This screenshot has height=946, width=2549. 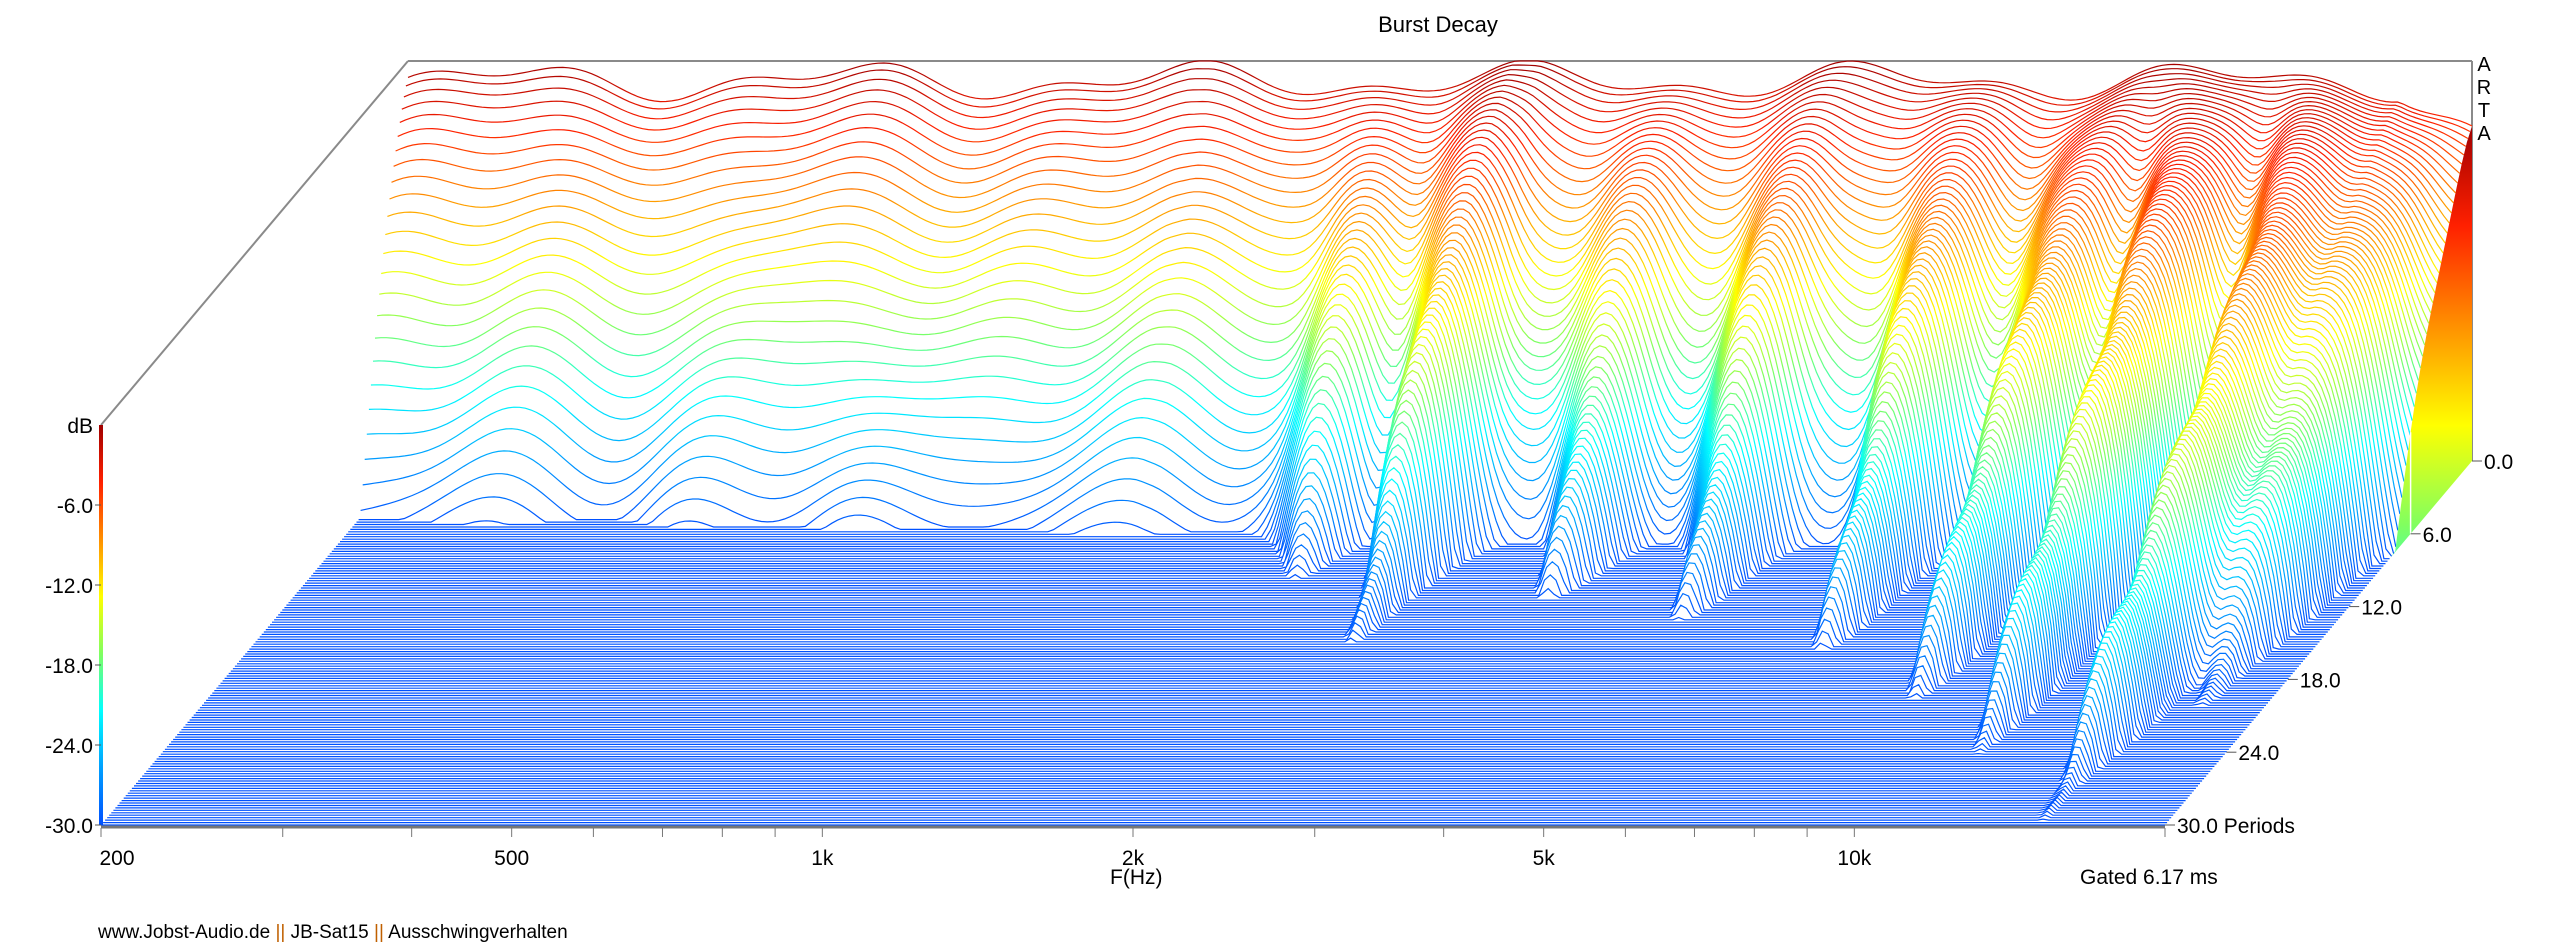 What do you see at coordinates (329, 932) in the screenshot?
I see `footer-model: JB-Sat15` at bounding box center [329, 932].